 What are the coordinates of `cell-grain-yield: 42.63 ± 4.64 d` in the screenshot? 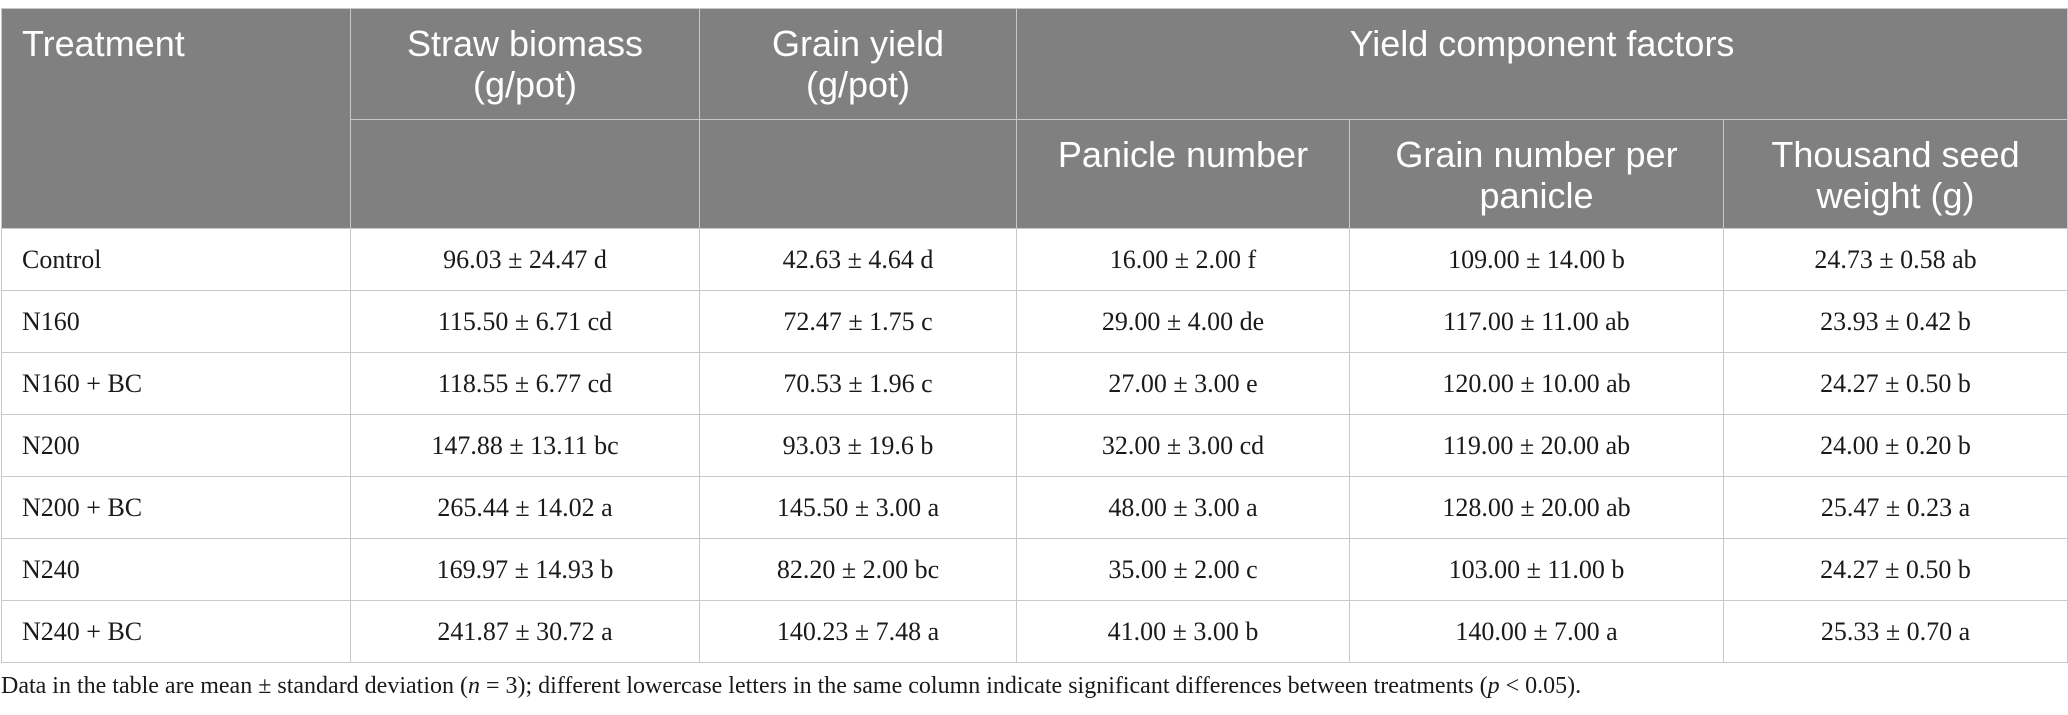 It's located at (858, 259).